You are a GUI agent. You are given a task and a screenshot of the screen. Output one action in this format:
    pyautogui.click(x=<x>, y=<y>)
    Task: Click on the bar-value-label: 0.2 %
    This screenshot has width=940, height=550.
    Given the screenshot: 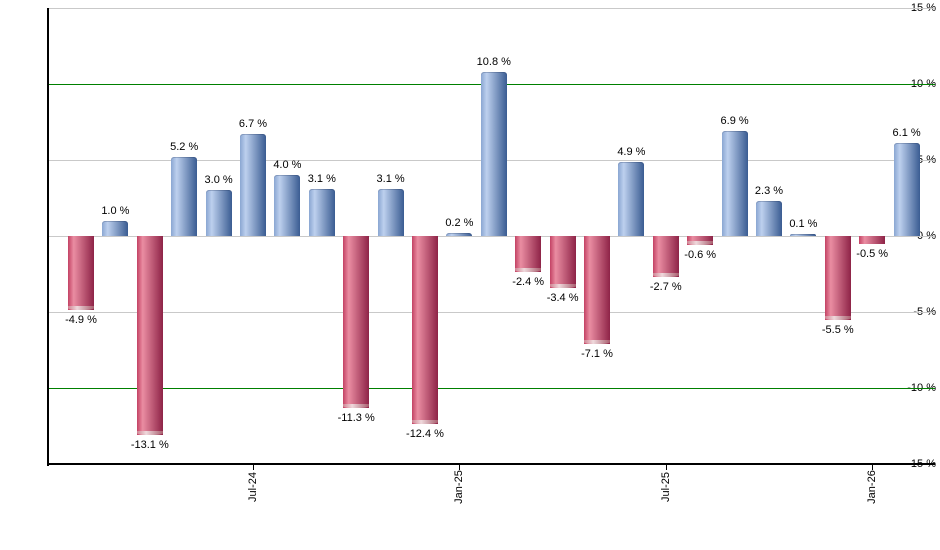 What is the action you would take?
    pyautogui.click(x=459, y=222)
    